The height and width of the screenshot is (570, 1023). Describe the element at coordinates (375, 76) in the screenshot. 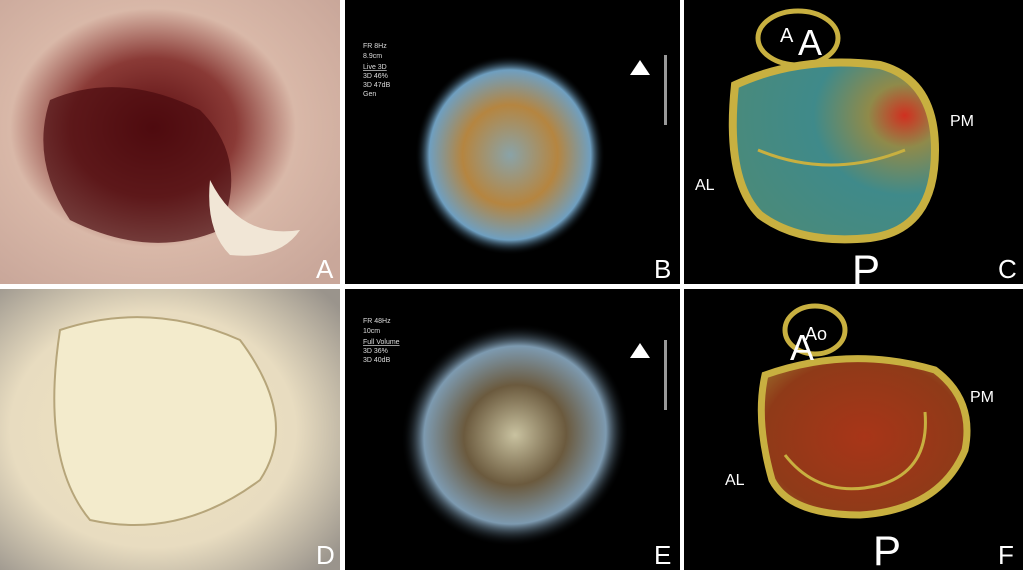

I see `overlay-text: 3D 46%` at that location.